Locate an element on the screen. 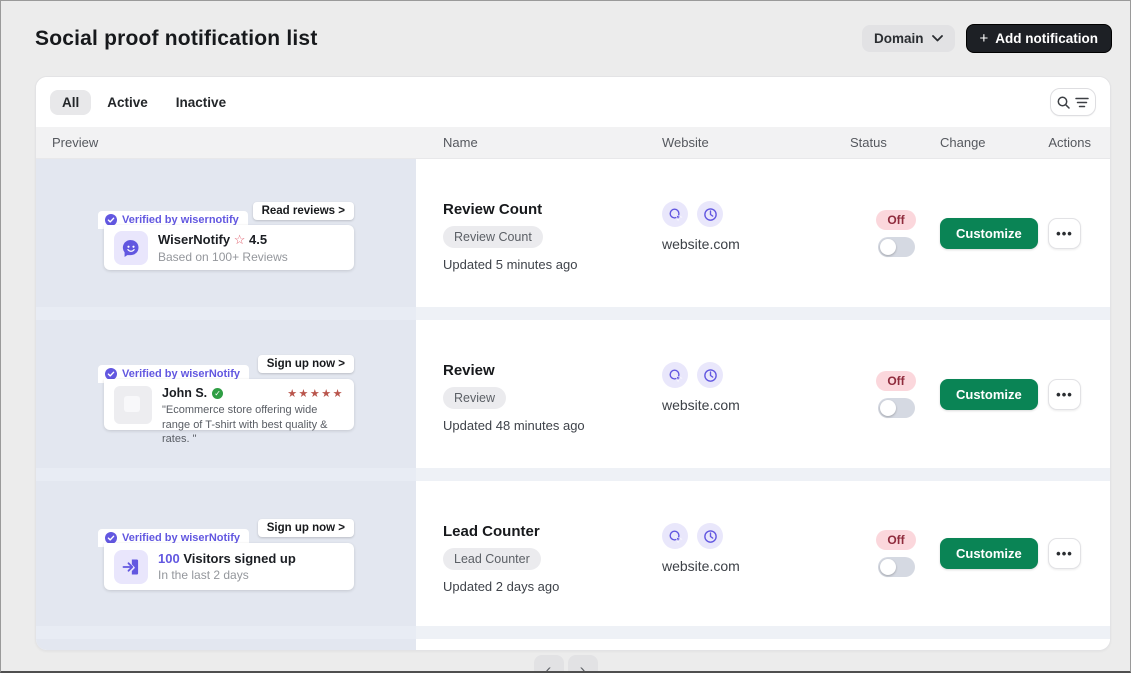 Image resolution: width=1131 pixels, height=673 pixels. search-filter-button is located at coordinates (1073, 102).